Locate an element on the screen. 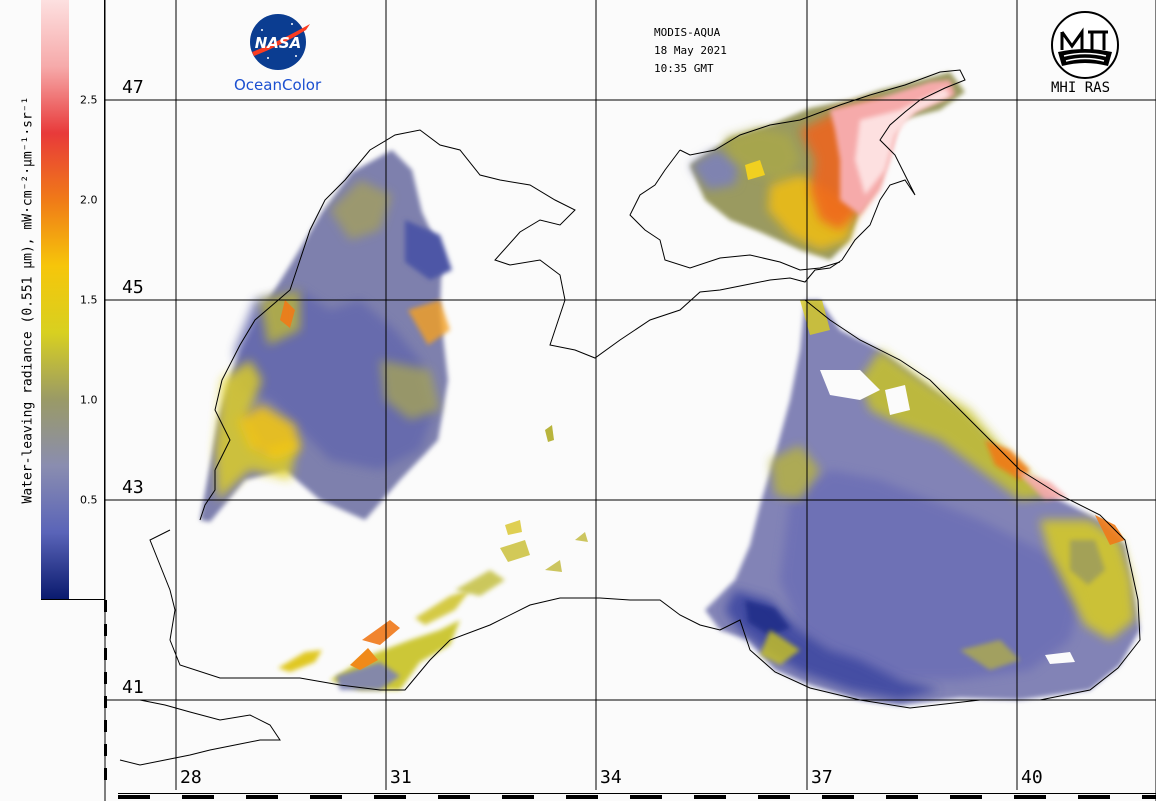  nasa-logo: NASA is located at coordinates (280, 42).